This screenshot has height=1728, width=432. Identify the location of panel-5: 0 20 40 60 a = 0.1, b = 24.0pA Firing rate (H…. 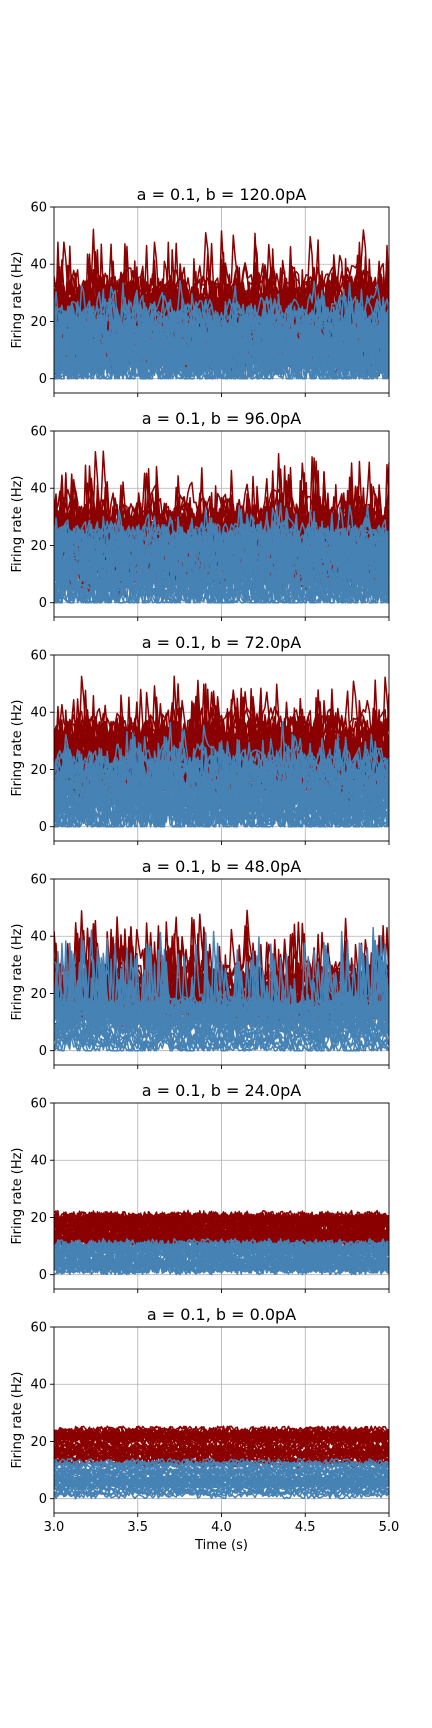
(200, 1187).